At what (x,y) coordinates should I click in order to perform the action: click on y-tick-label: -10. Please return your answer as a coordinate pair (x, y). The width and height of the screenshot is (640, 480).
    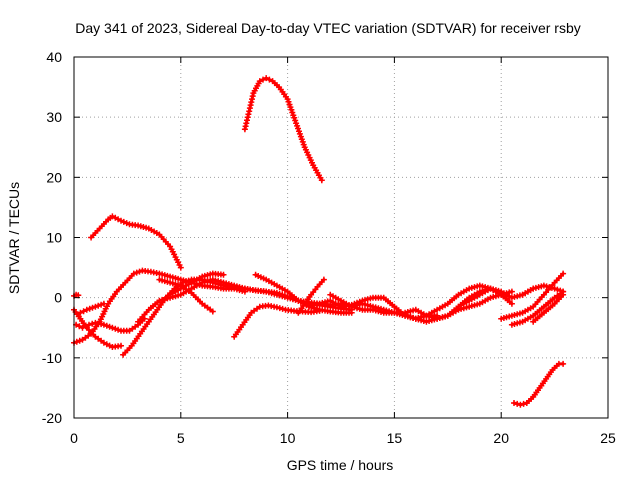
    Looking at the image, I should click on (52, 358).